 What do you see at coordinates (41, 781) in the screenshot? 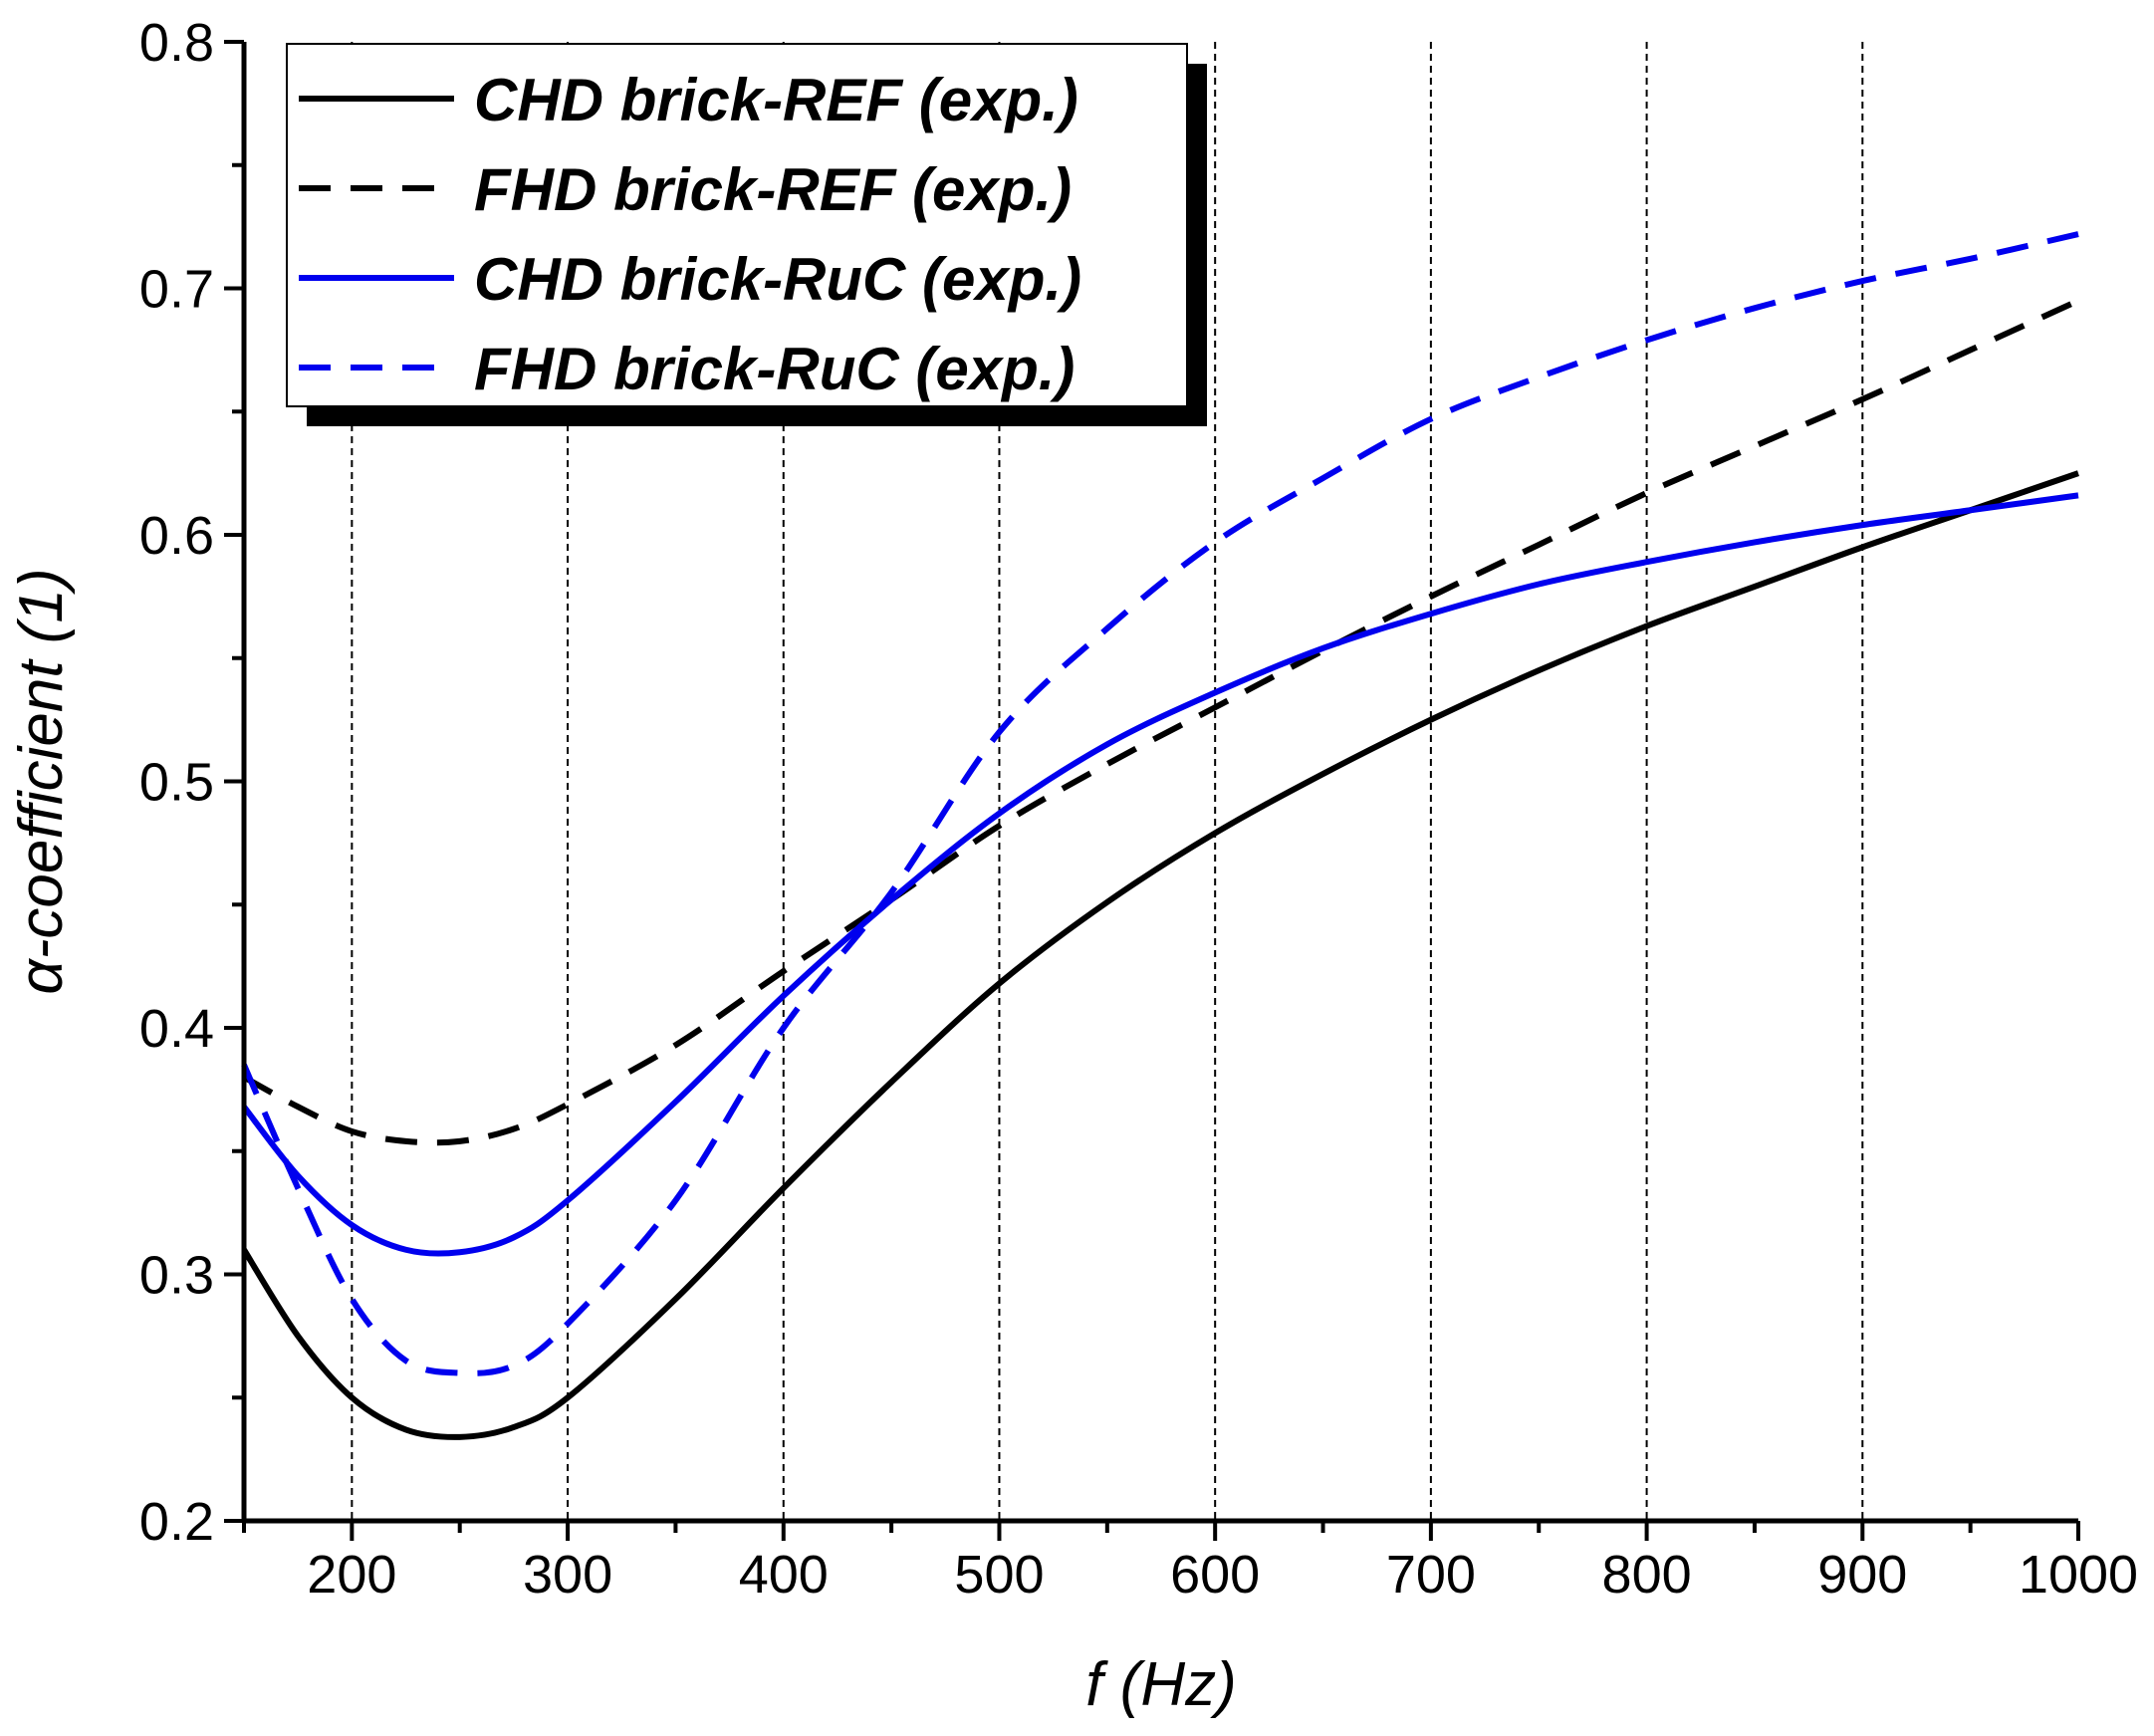
I see `y-axis-title: α-coefficient (1)` at bounding box center [41, 781].